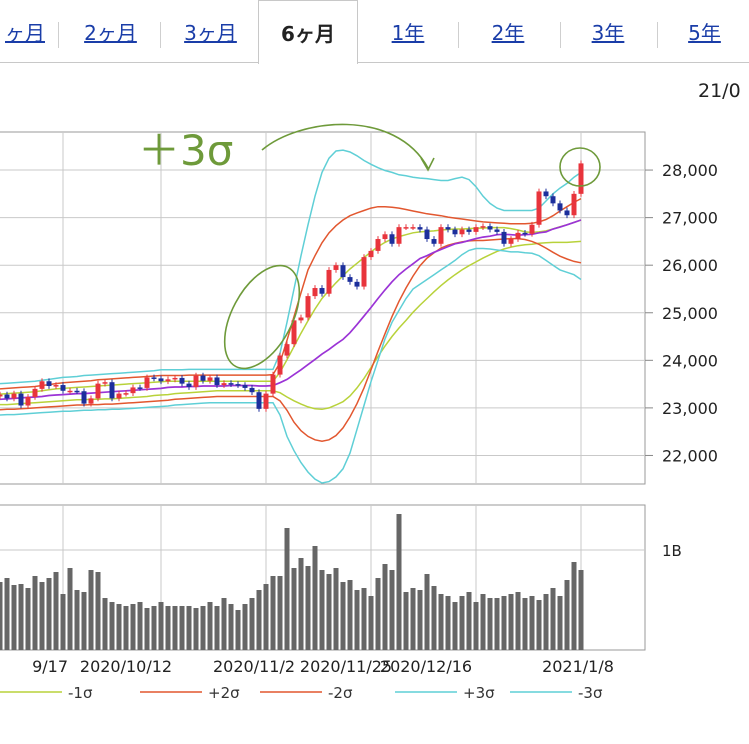 The width and height of the screenshot is (749, 744). I want to click on volume-tick-label: 1B, so click(672, 551).